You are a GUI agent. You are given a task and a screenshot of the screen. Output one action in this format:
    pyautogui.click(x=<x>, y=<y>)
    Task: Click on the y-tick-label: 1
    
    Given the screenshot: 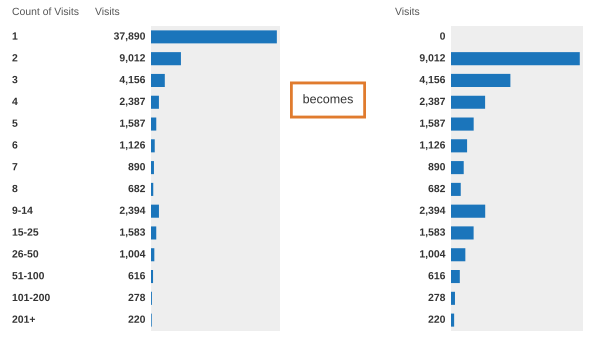 What is the action you would take?
    pyautogui.click(x=15, y=36)
    